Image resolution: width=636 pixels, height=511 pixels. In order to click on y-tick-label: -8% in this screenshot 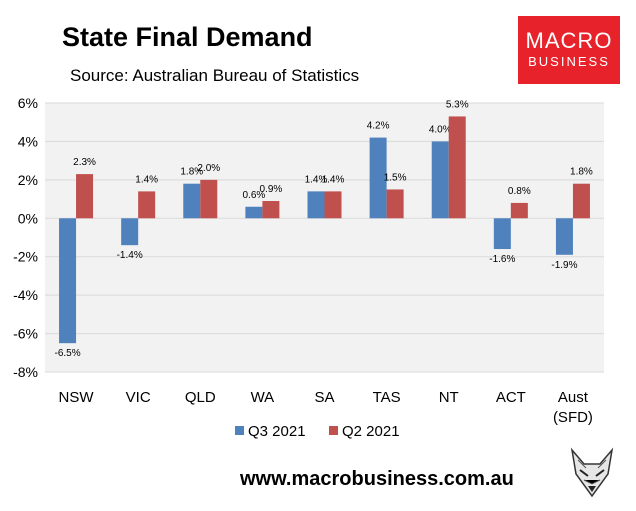, I will do `click(25, 372)`.